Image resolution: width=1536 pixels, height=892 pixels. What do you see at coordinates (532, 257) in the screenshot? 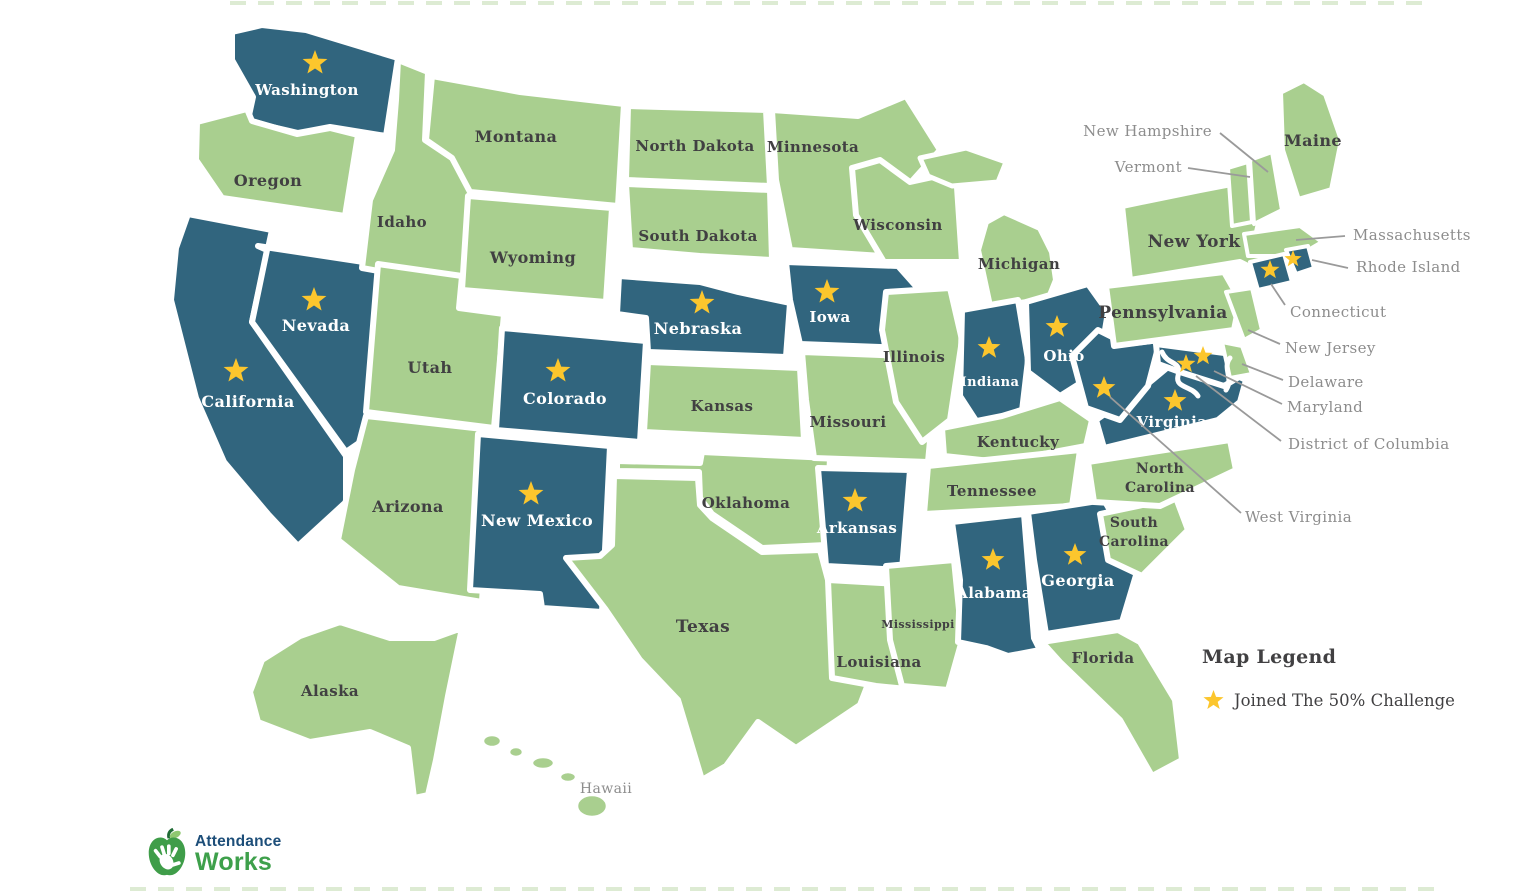
I see `state-label-wyoming: Wyoming` at bounding box center [532, 257].